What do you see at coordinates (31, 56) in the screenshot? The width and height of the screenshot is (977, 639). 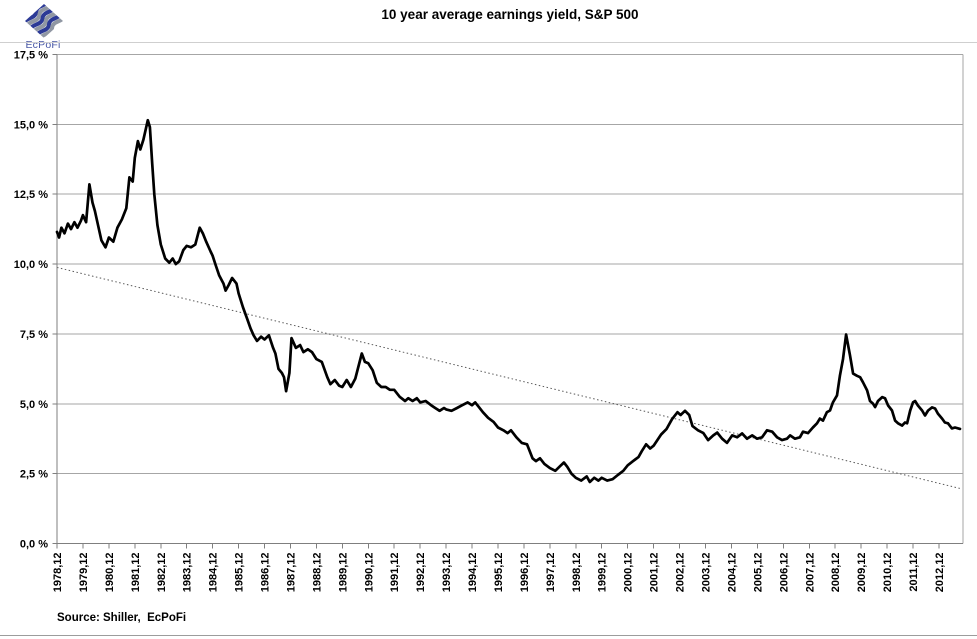 I see `y-tick-label: 17,5 %` at bounding box center [31, 56].